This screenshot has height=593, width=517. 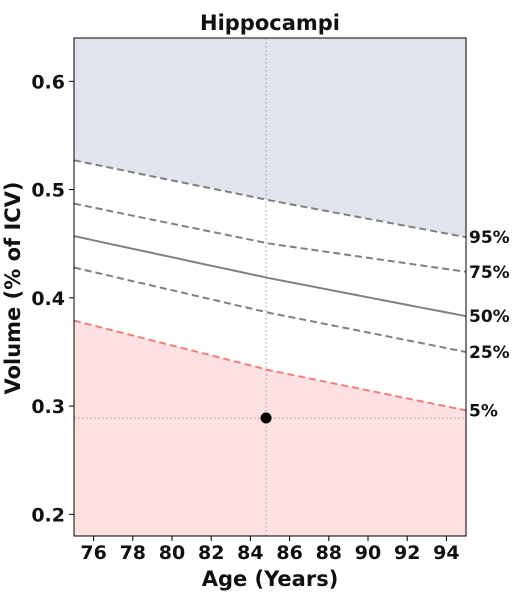 I want to click on x-tick-label: 80, so click(x=172, y=553).